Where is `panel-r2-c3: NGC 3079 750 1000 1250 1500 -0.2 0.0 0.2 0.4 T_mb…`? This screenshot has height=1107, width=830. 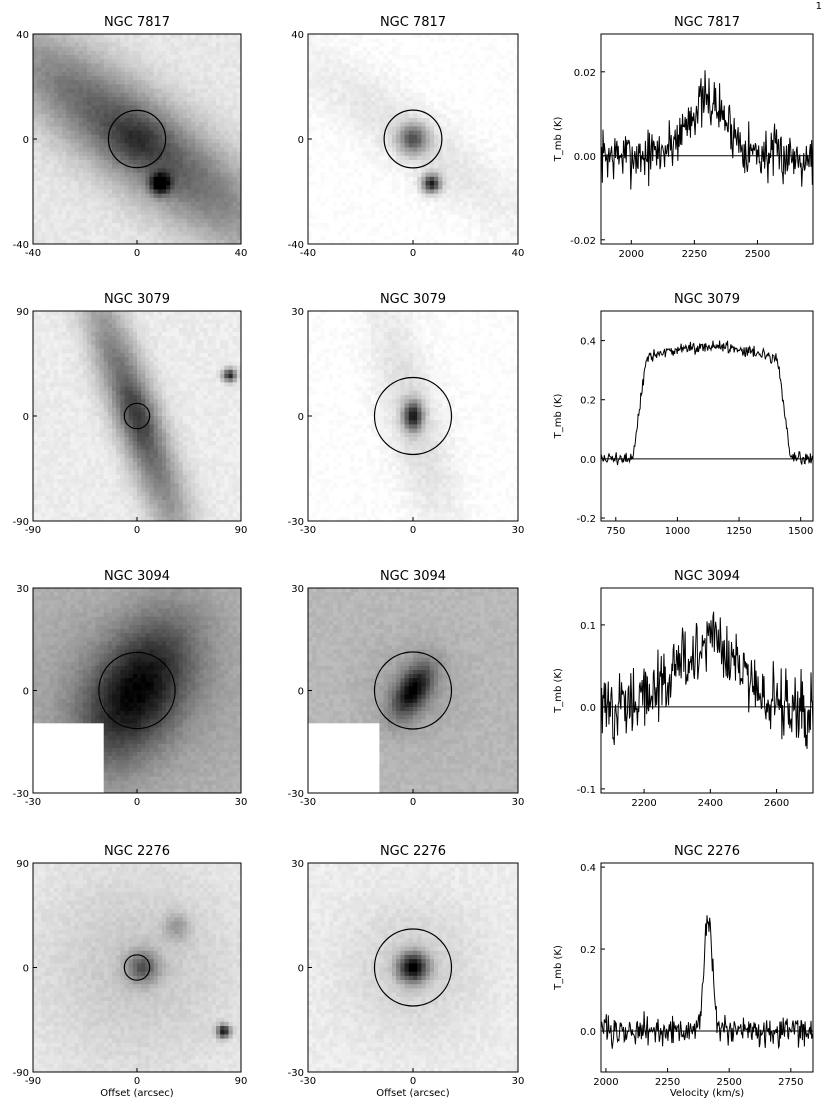 panel-r2-c3: NGC 3079 750 1000 1250 1500 -0.2 0.0 0.2 0.4 T_mb… is located at coordinates (683, 414).